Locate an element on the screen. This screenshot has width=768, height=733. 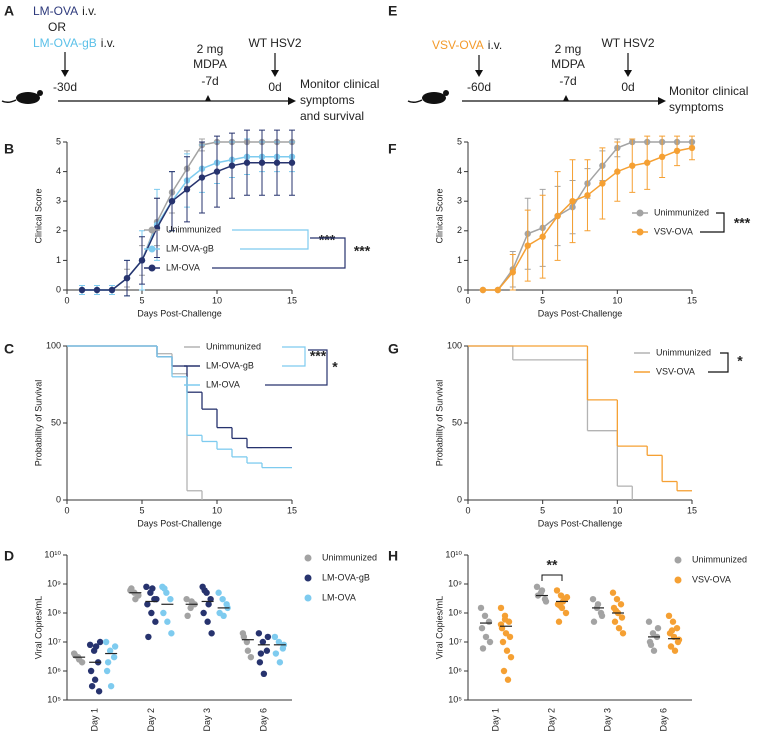
outcome: and survival is located at coordinates (332, 116).